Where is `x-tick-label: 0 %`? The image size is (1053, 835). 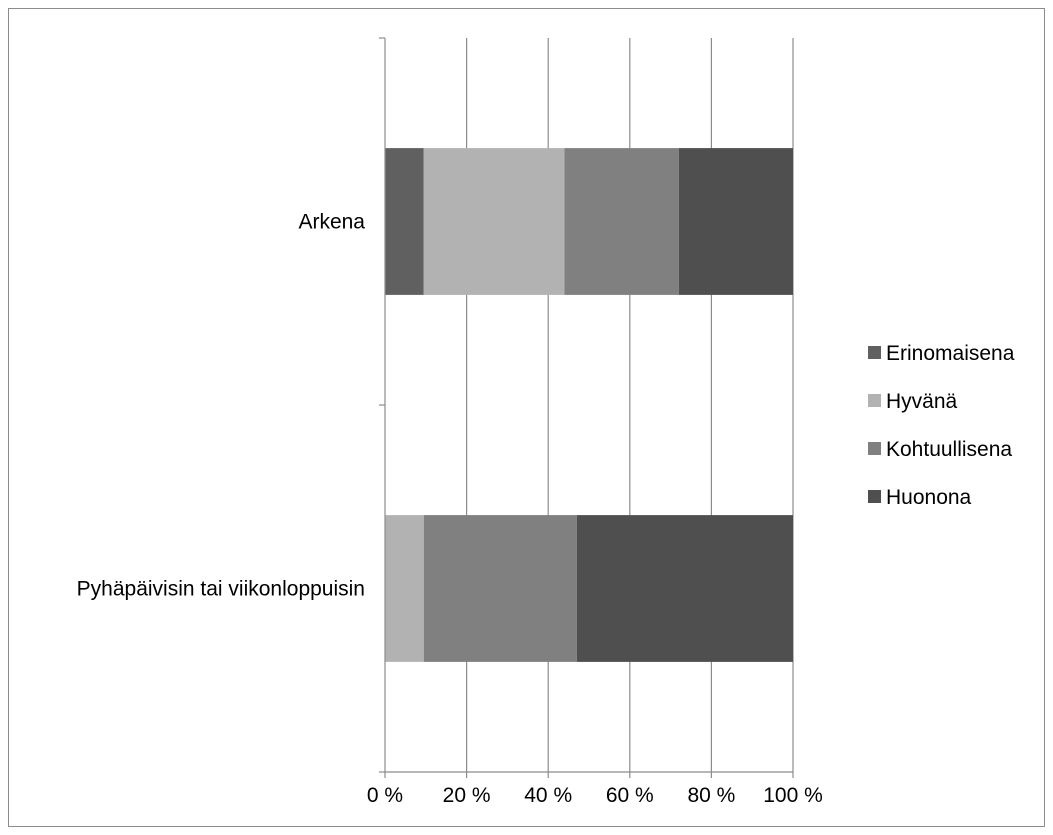 x-tick-label: 0 % is located at coordinates (385, 795).